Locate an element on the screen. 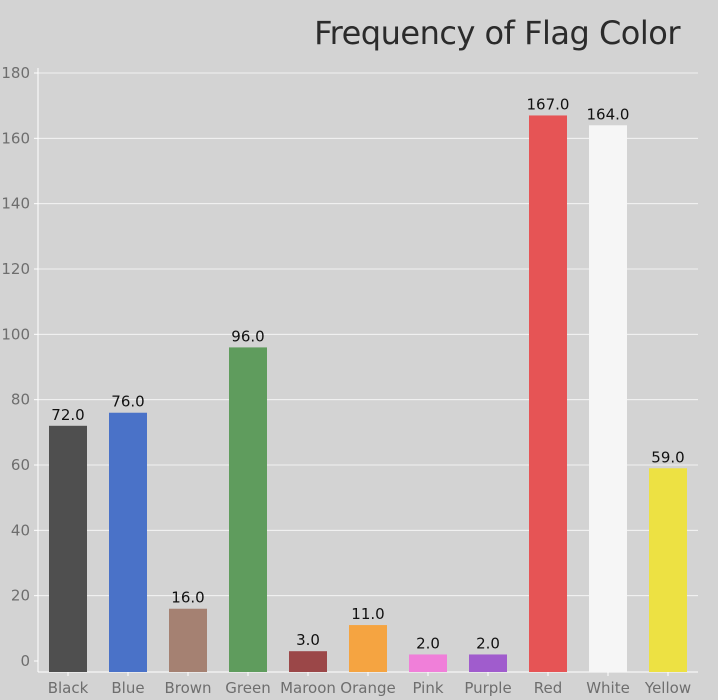  bar-maroon is located at coordinates (308, 661).